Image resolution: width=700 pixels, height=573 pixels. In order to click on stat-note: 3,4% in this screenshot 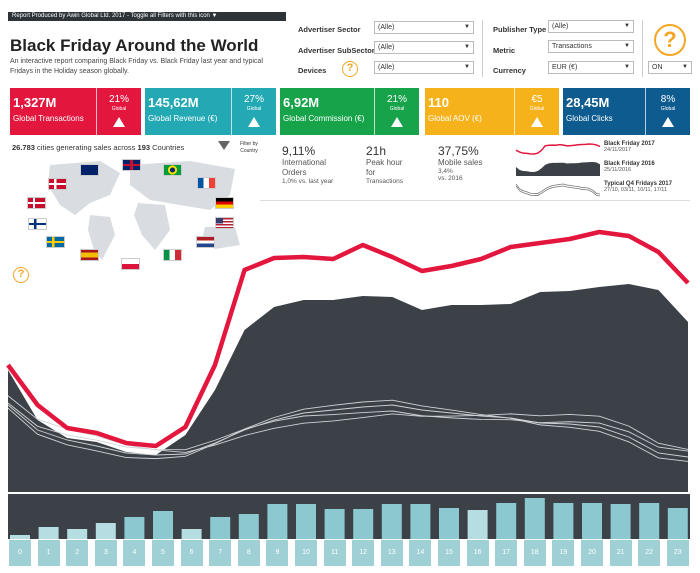, I will do `click(445, 171)`.